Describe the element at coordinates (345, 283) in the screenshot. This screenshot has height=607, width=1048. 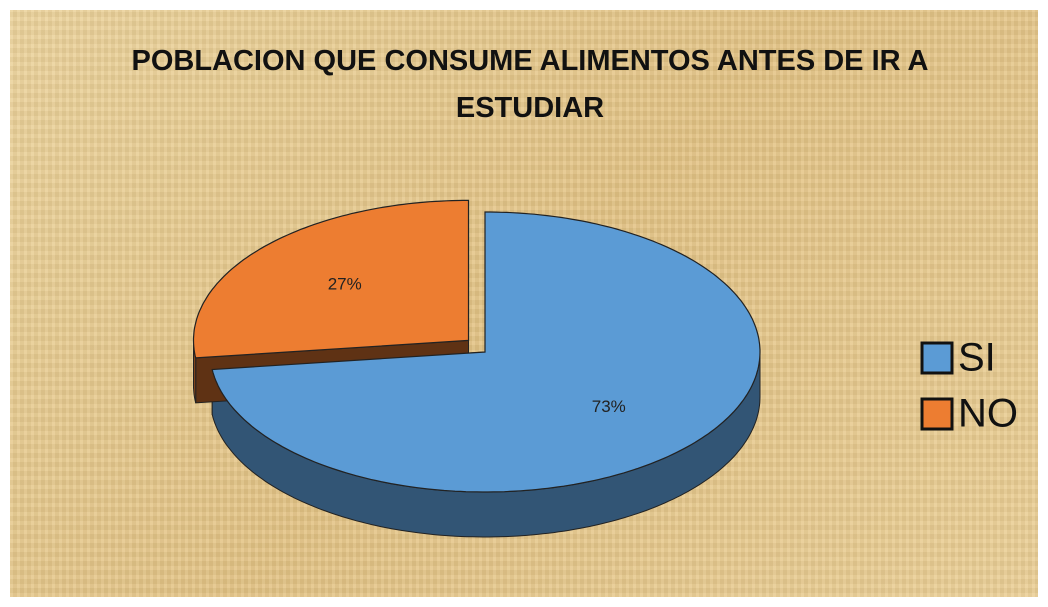
I see `data-label: 27%` at that location.